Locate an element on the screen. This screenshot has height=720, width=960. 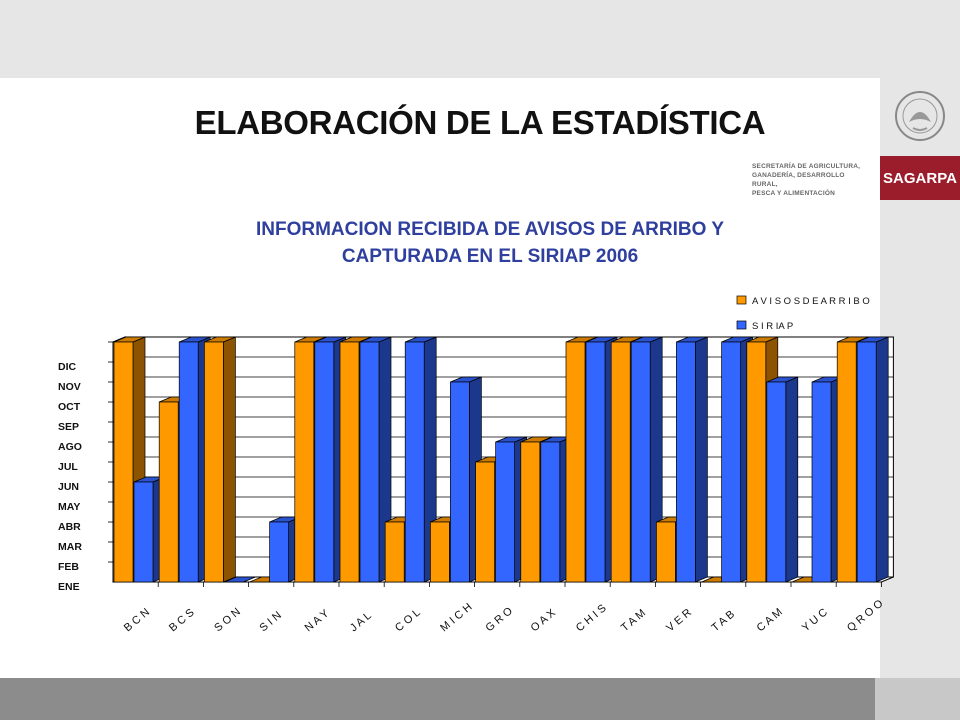
y-tick-label: ABR is located at coordinates (69, 527).